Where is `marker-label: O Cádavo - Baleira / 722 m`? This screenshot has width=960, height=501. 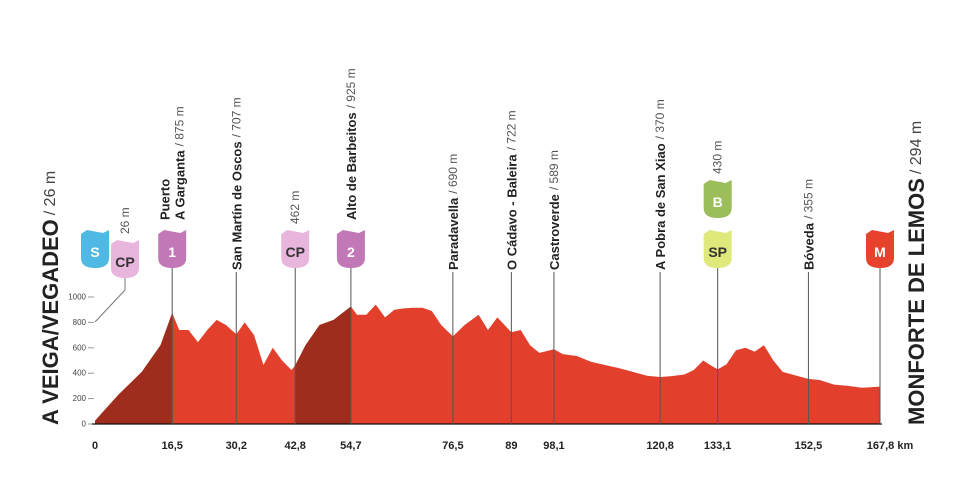 marker-label: O Cádavo - Baleira / 722 m is located at coordinates (511, 190).